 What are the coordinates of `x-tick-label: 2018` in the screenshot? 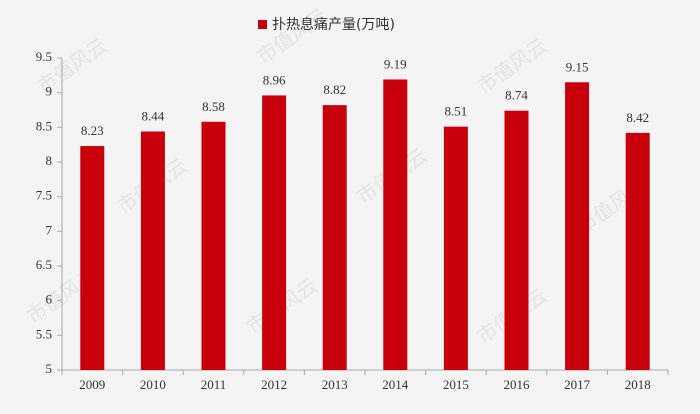 It's located at (638, 384).